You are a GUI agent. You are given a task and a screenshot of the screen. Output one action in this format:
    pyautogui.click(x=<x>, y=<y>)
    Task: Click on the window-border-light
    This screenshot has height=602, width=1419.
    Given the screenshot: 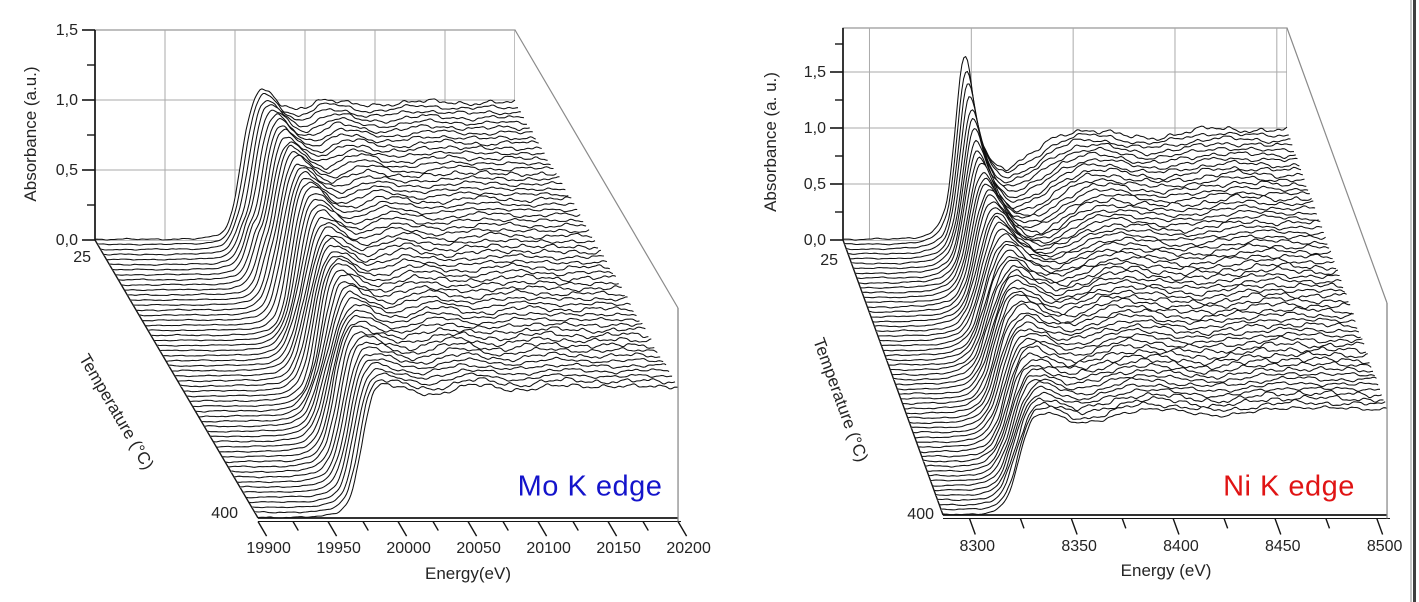 What is the action you would take?
    pyautogui.click(x=1411, y=301)
    